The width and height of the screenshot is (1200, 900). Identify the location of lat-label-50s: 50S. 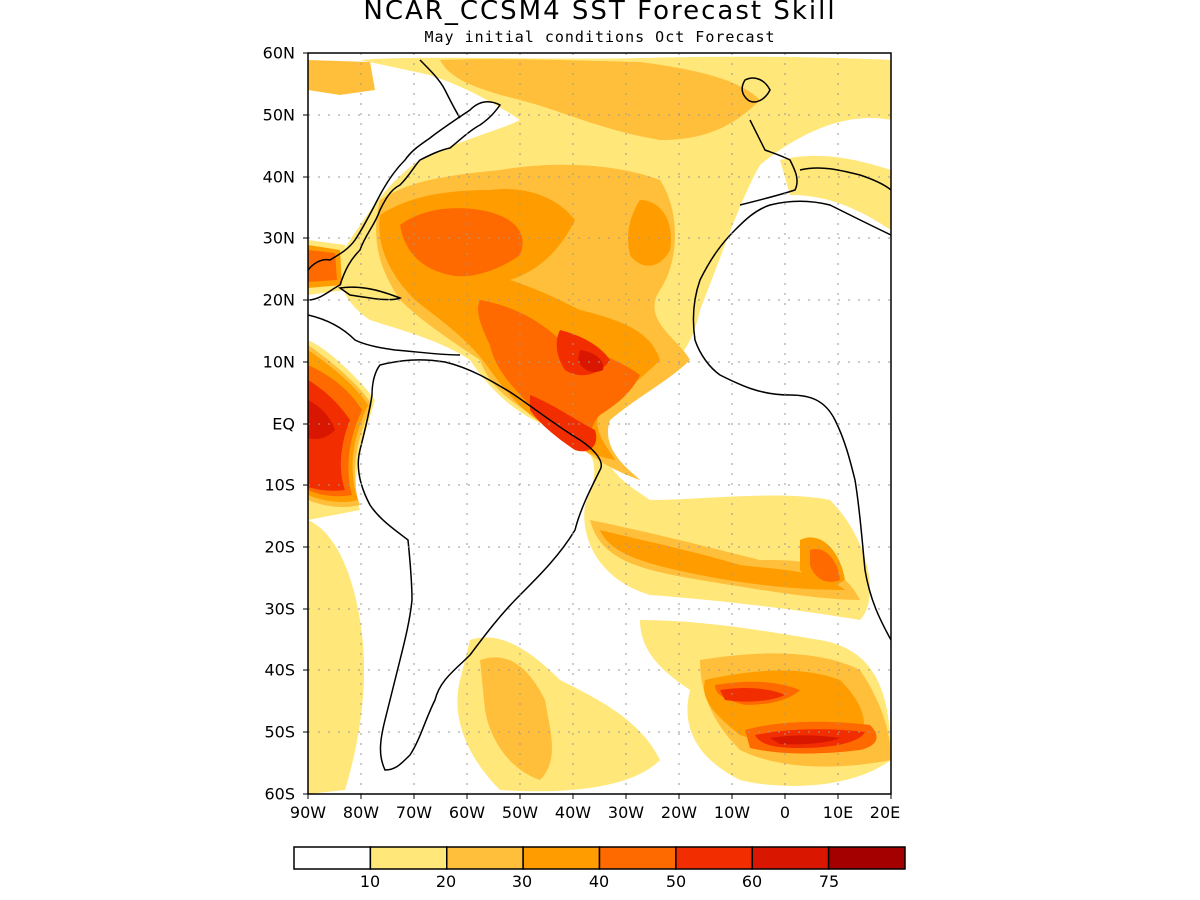
(279, 732).